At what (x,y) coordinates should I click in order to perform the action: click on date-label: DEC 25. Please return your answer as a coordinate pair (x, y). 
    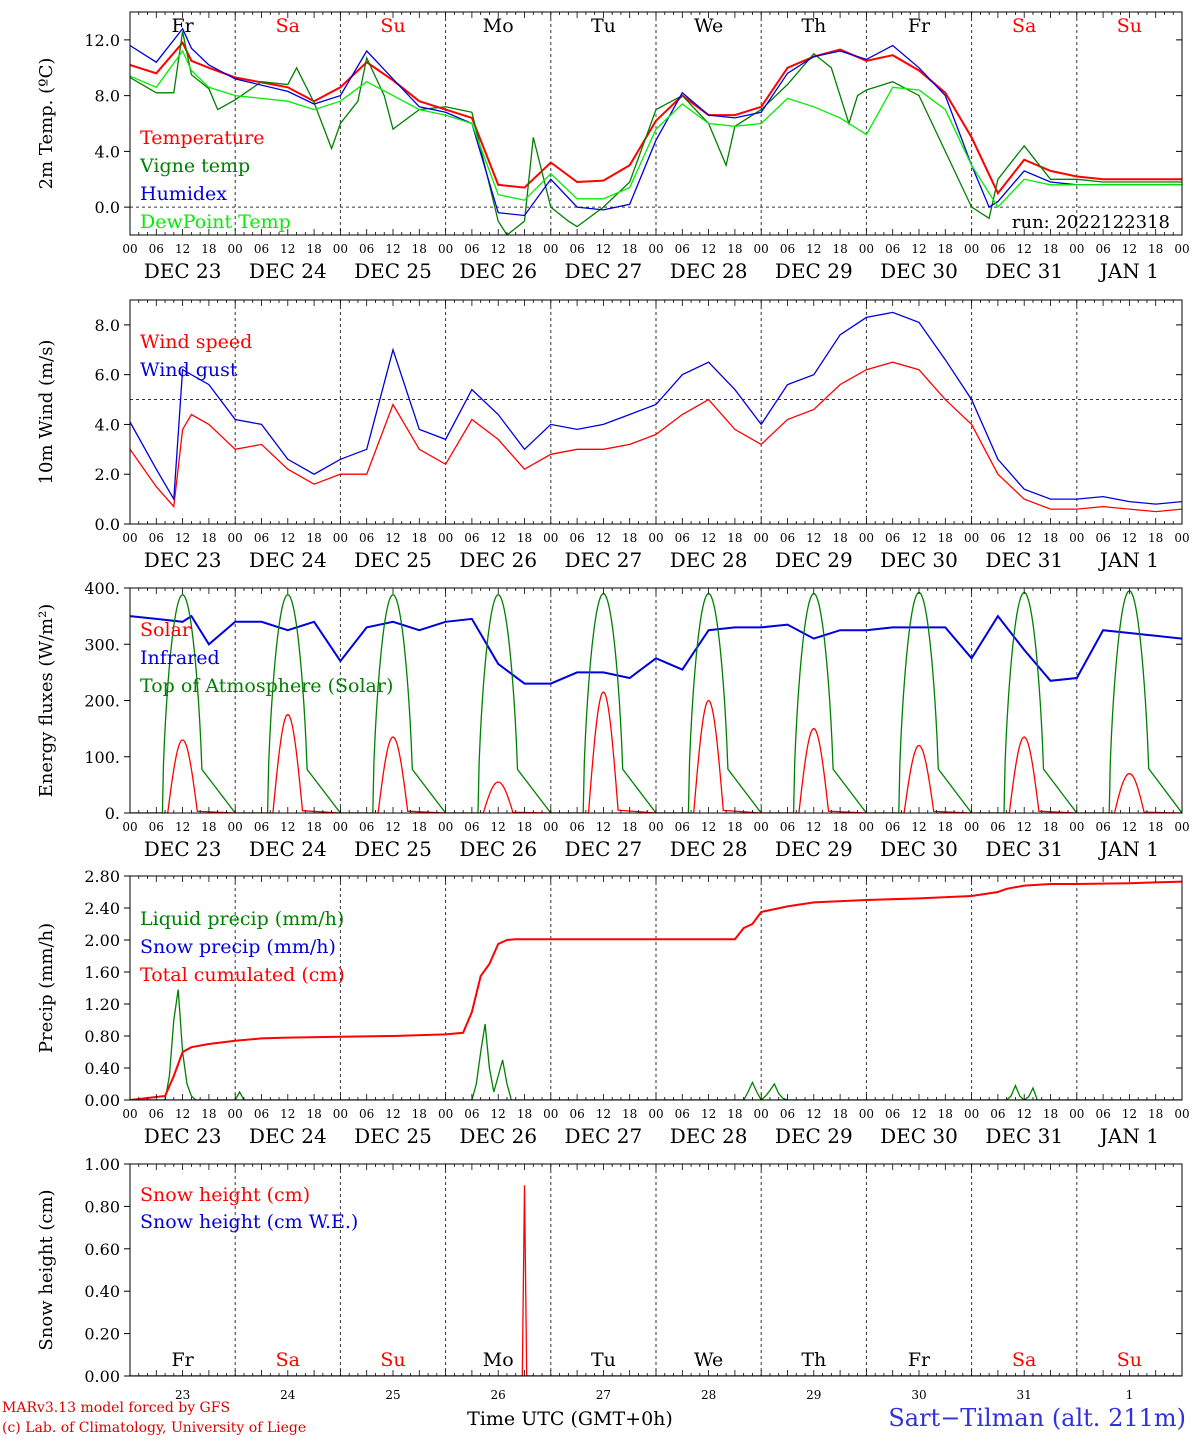
    Looking at the image, I should click on (393, 271).